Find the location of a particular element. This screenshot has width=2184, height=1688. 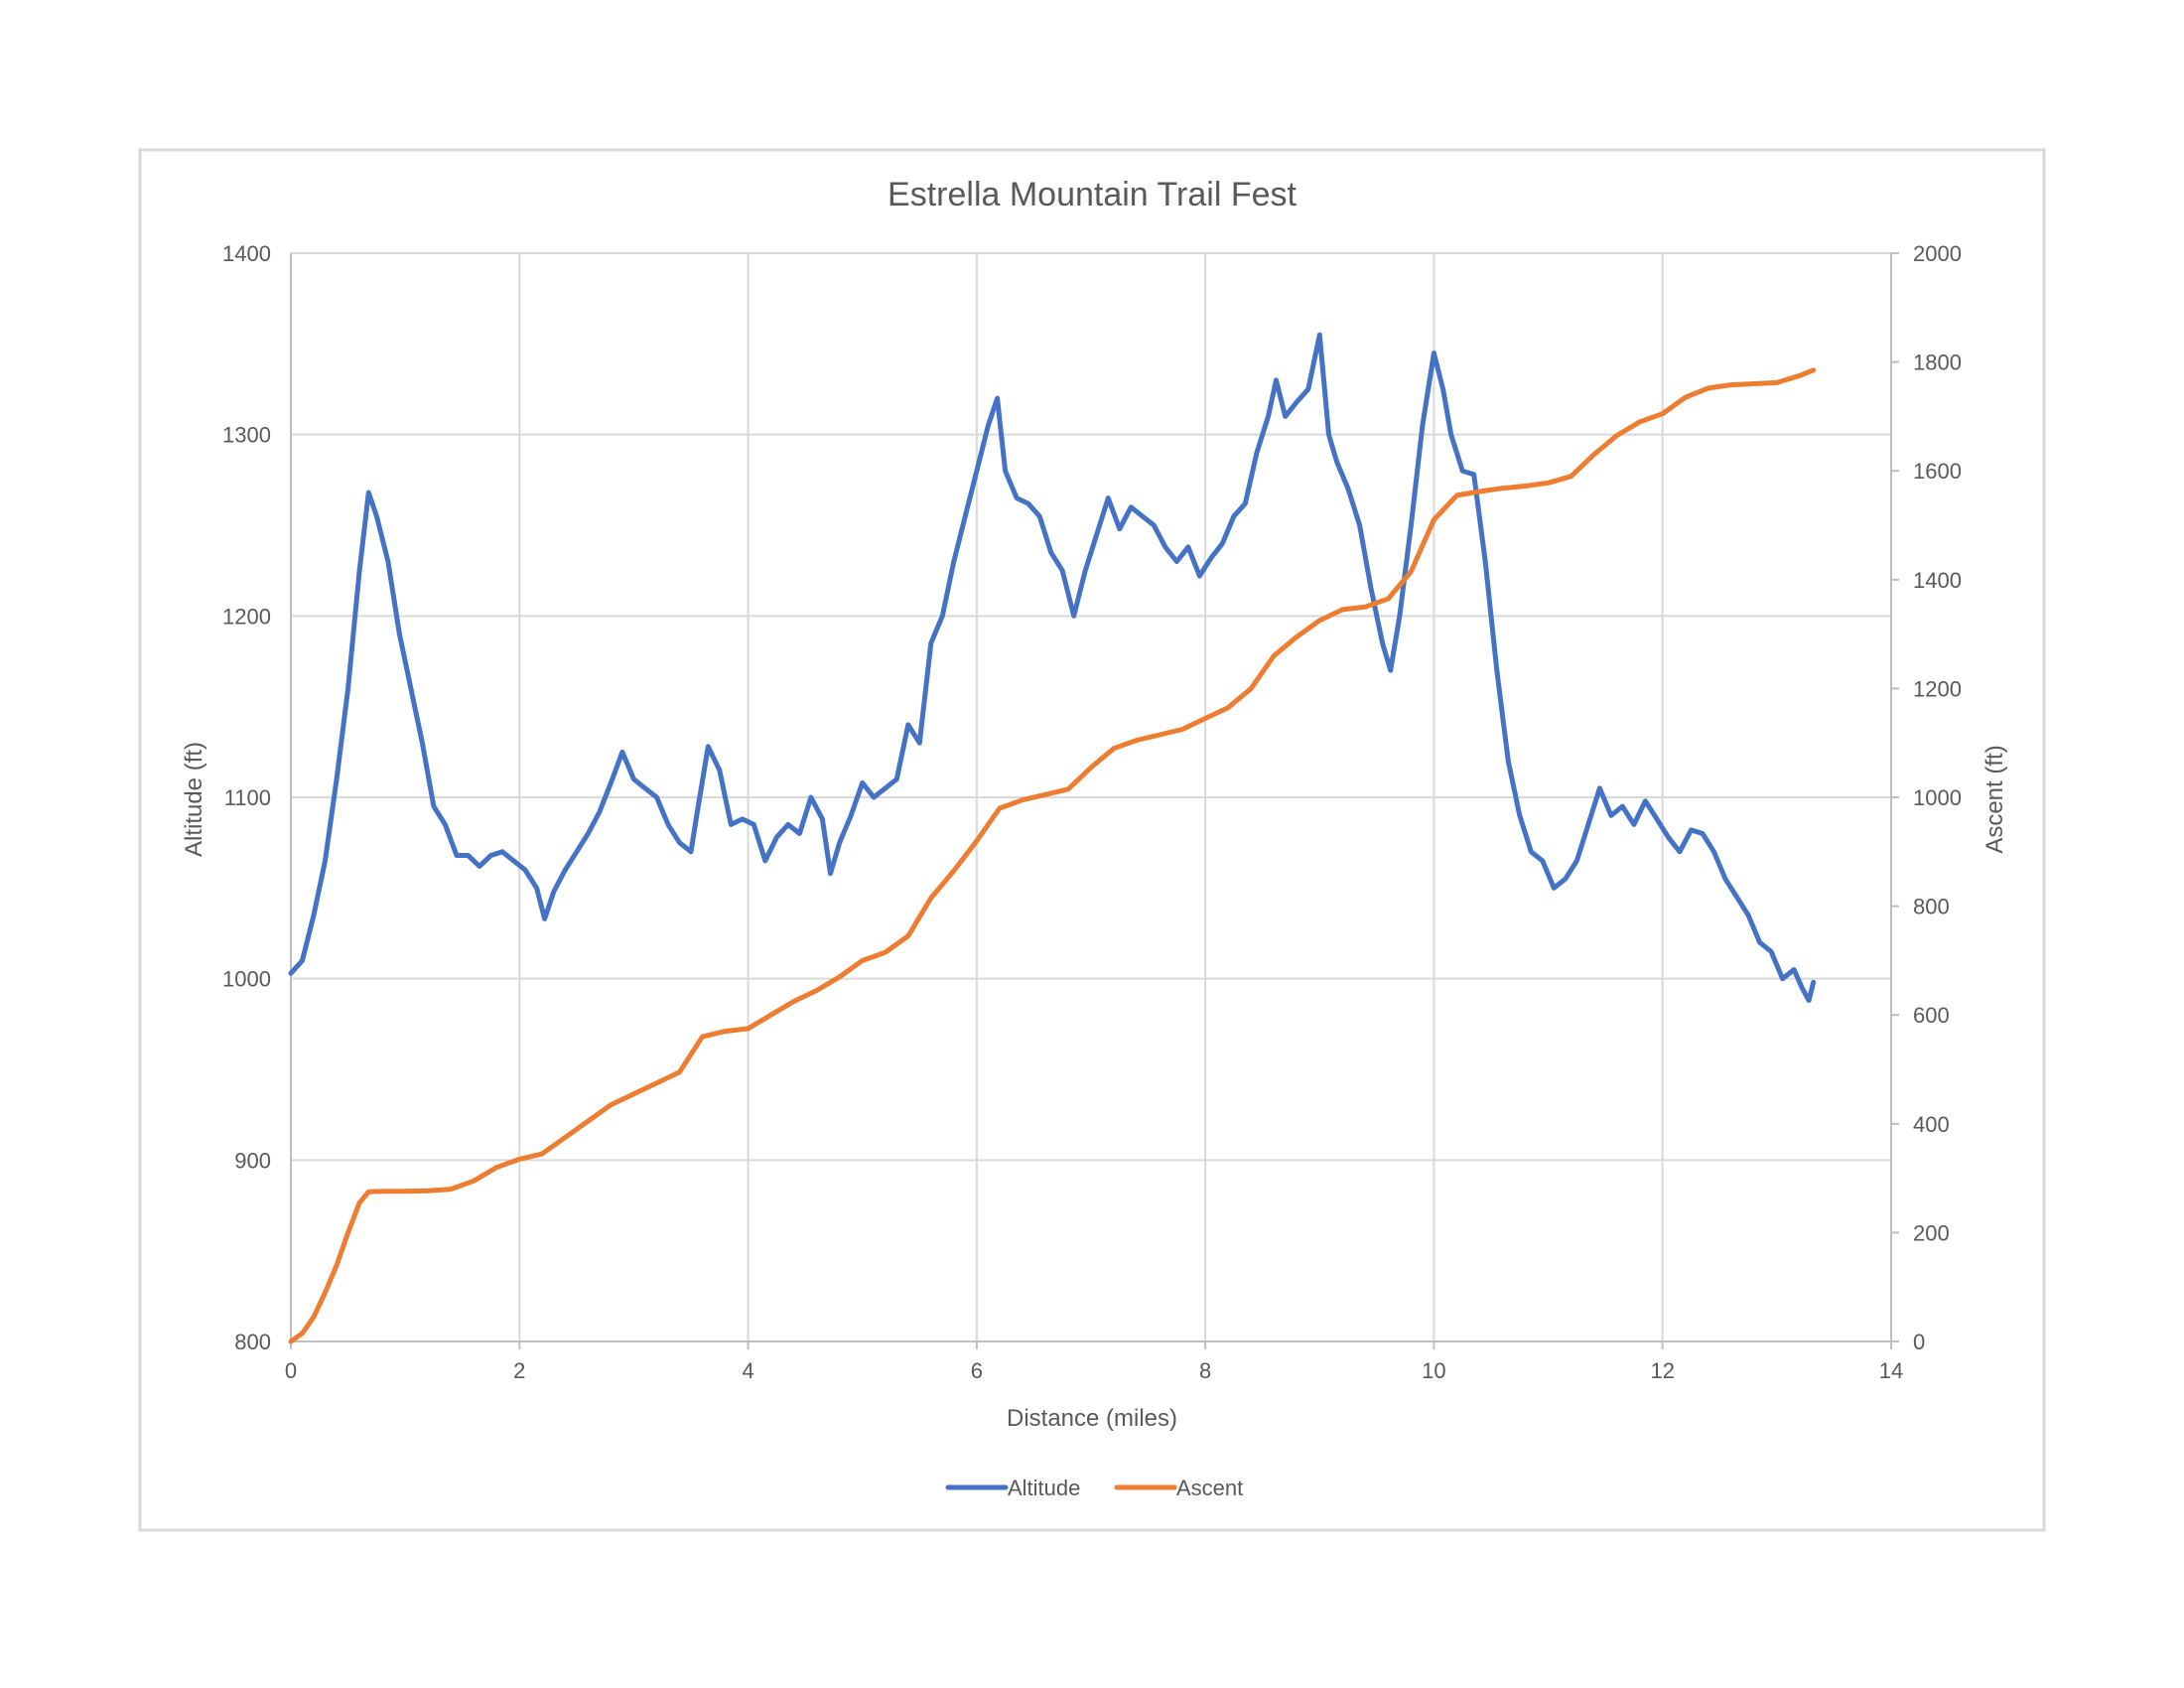

x-tick-label: 12 is located at coordinates (1662, 1370).